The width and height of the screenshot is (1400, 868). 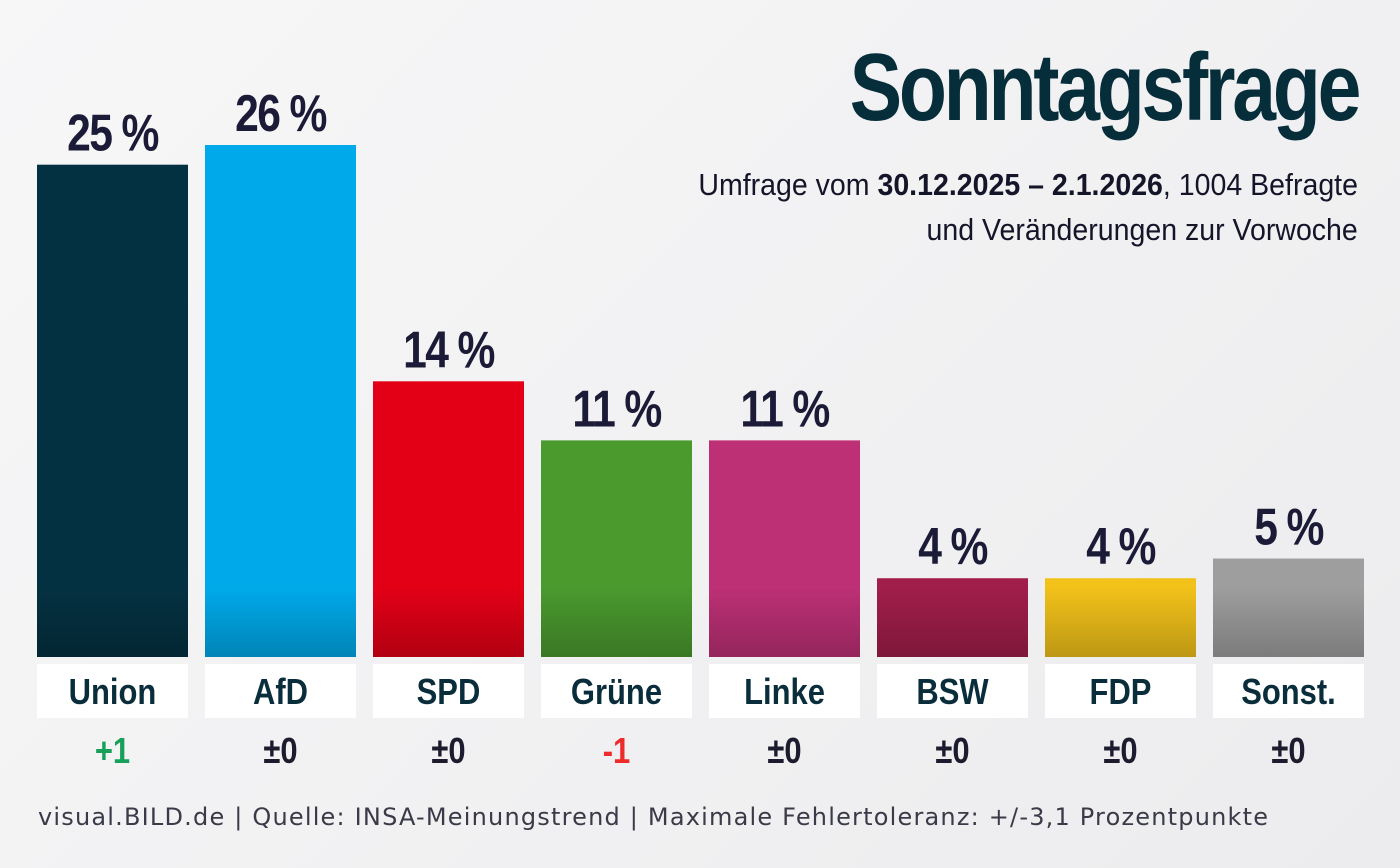 I want to click on subtitle-date-range: 30.12.2025 – 2.1.2026, so click(x=1020, y=184).